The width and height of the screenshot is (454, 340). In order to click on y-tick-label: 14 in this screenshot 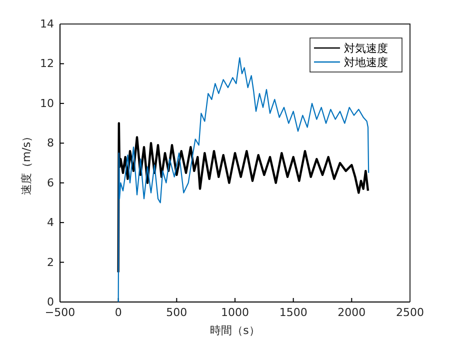, I will do `click(47, 24)`.